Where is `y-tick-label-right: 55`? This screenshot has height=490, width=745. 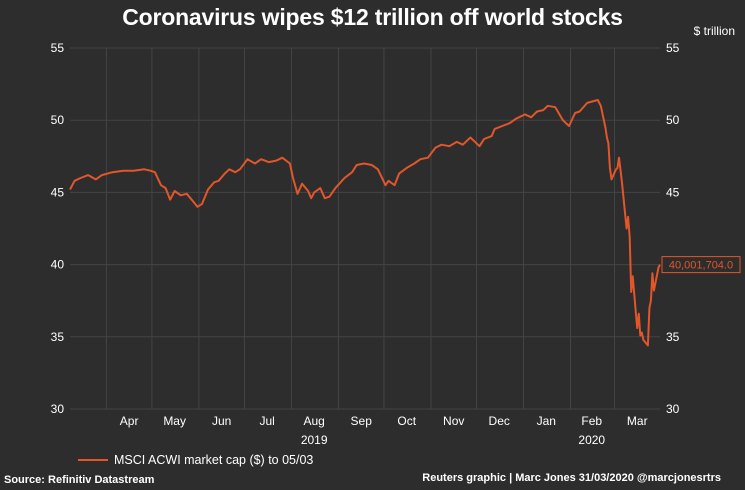 y-tick-label-right: 55 is located at coordinates (673, 48).